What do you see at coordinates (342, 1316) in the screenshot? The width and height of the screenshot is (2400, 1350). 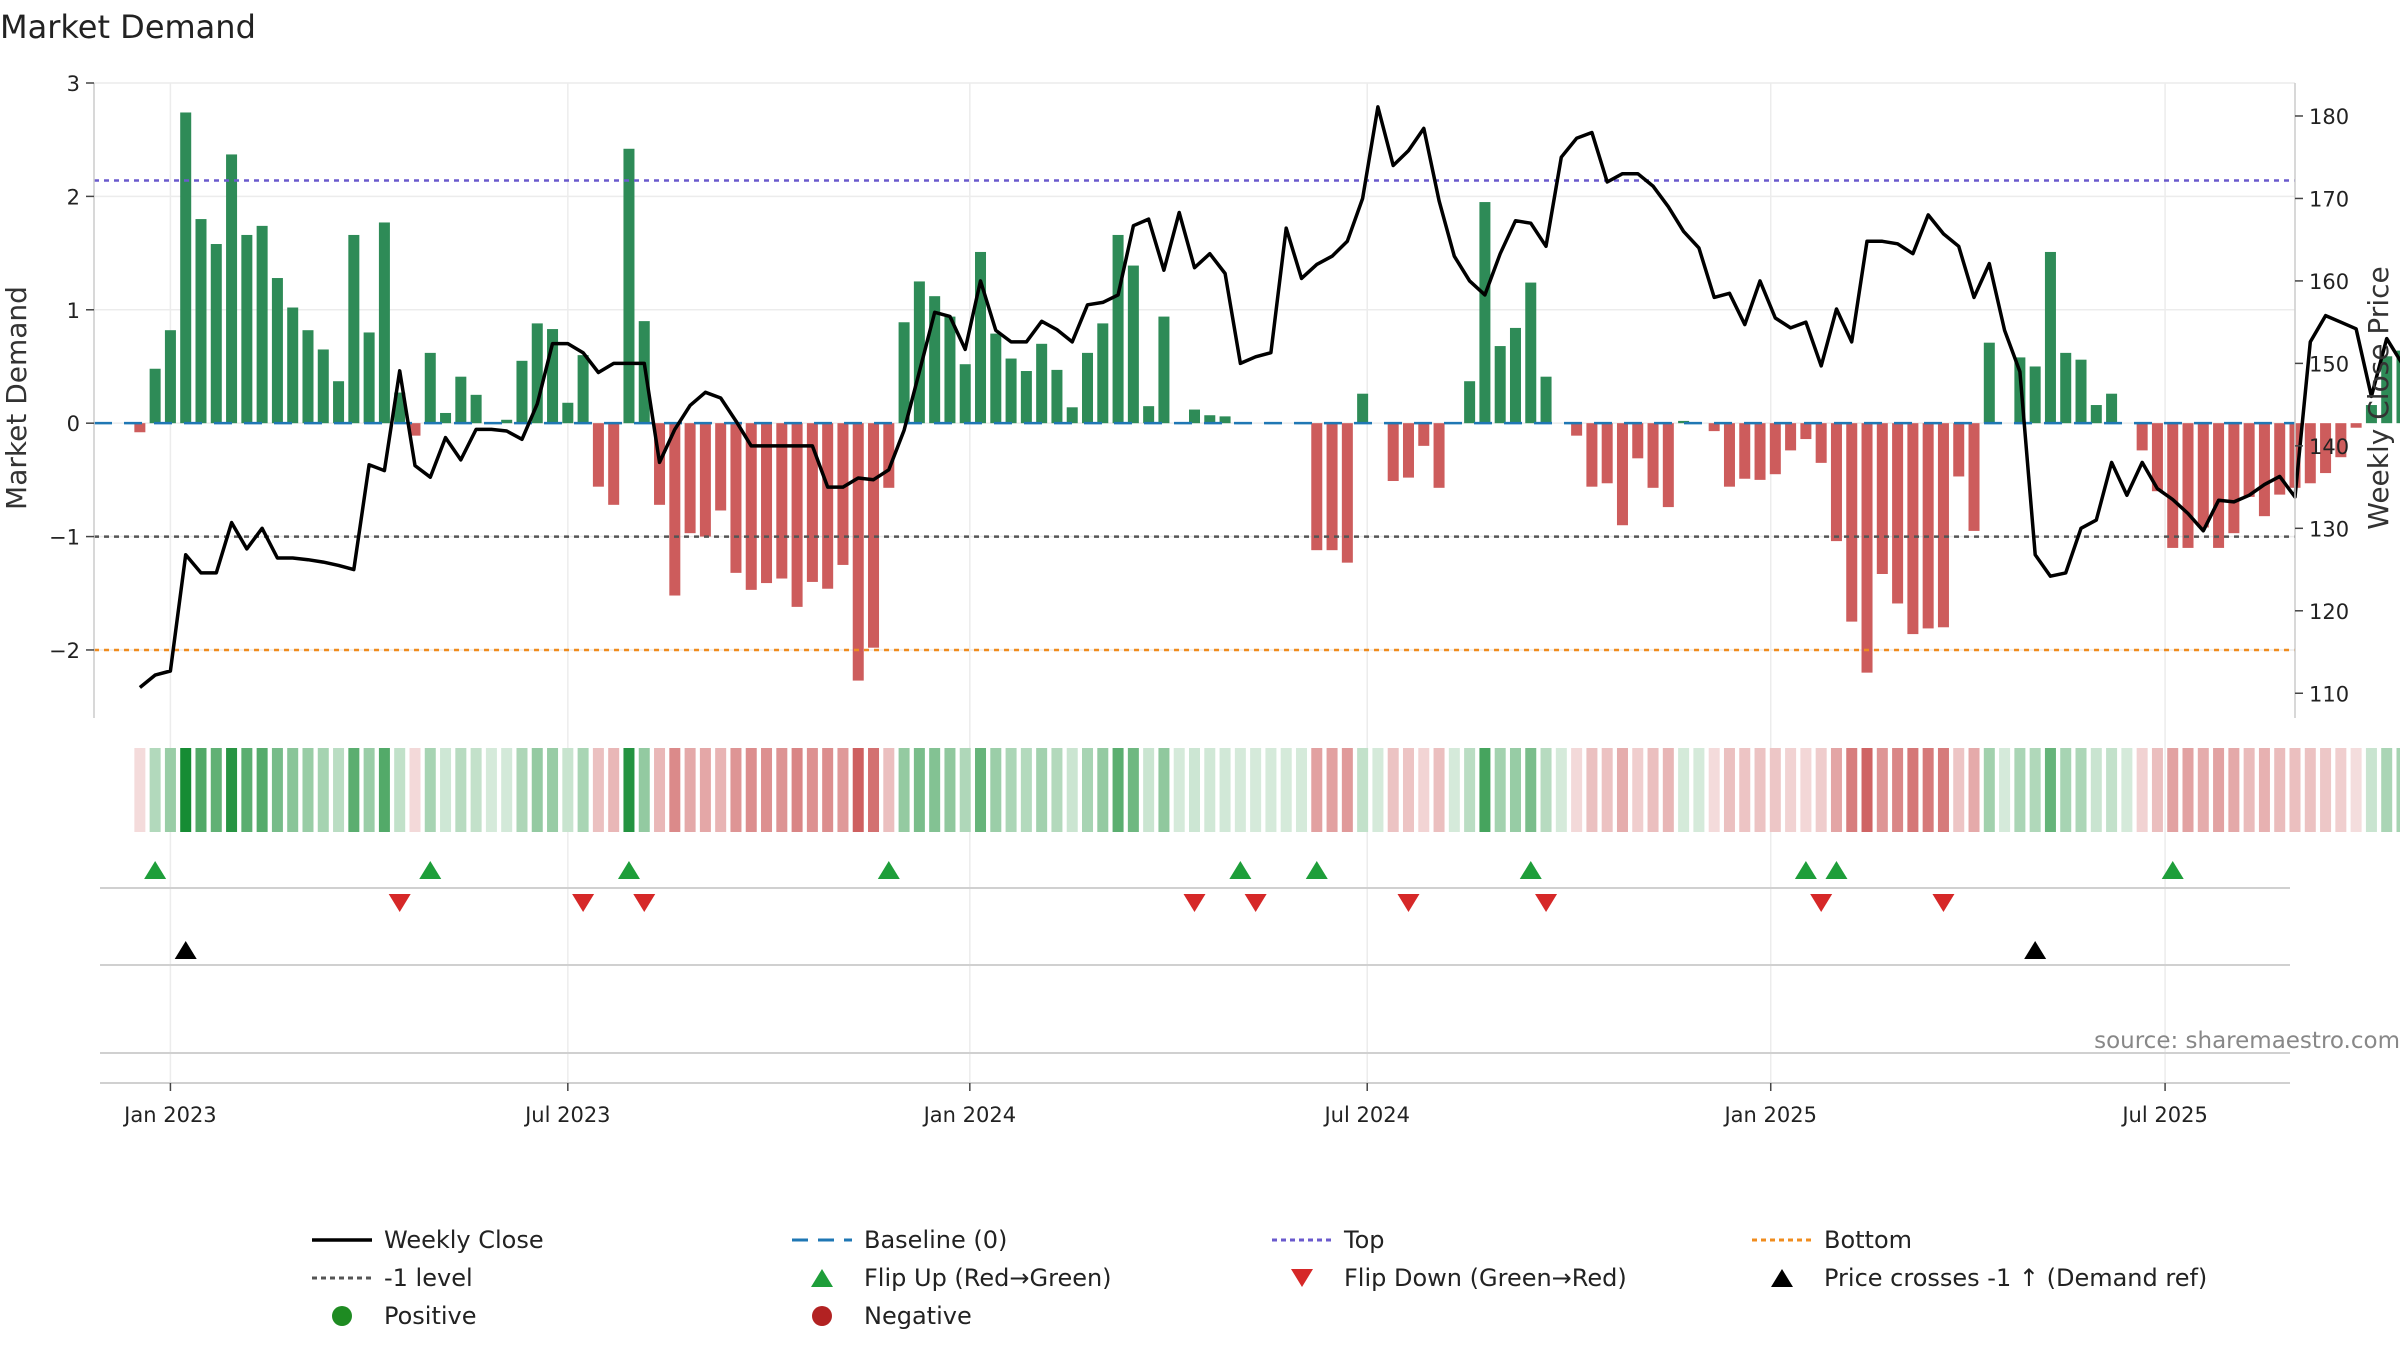 I see `legend-marker-positive` at bounding box center [342, 1316].